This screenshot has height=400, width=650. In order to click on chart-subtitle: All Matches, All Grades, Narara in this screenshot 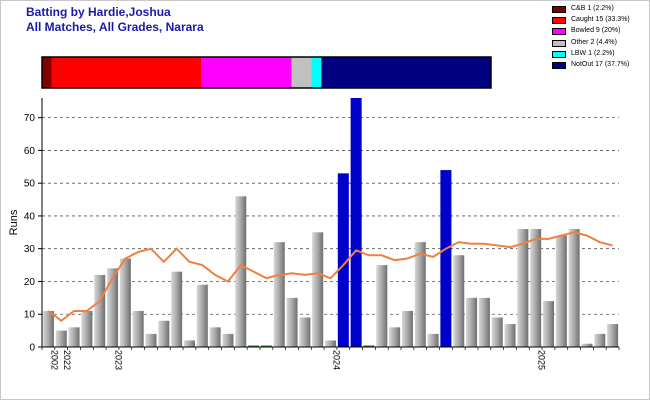, I will do `click(115, 27)`.